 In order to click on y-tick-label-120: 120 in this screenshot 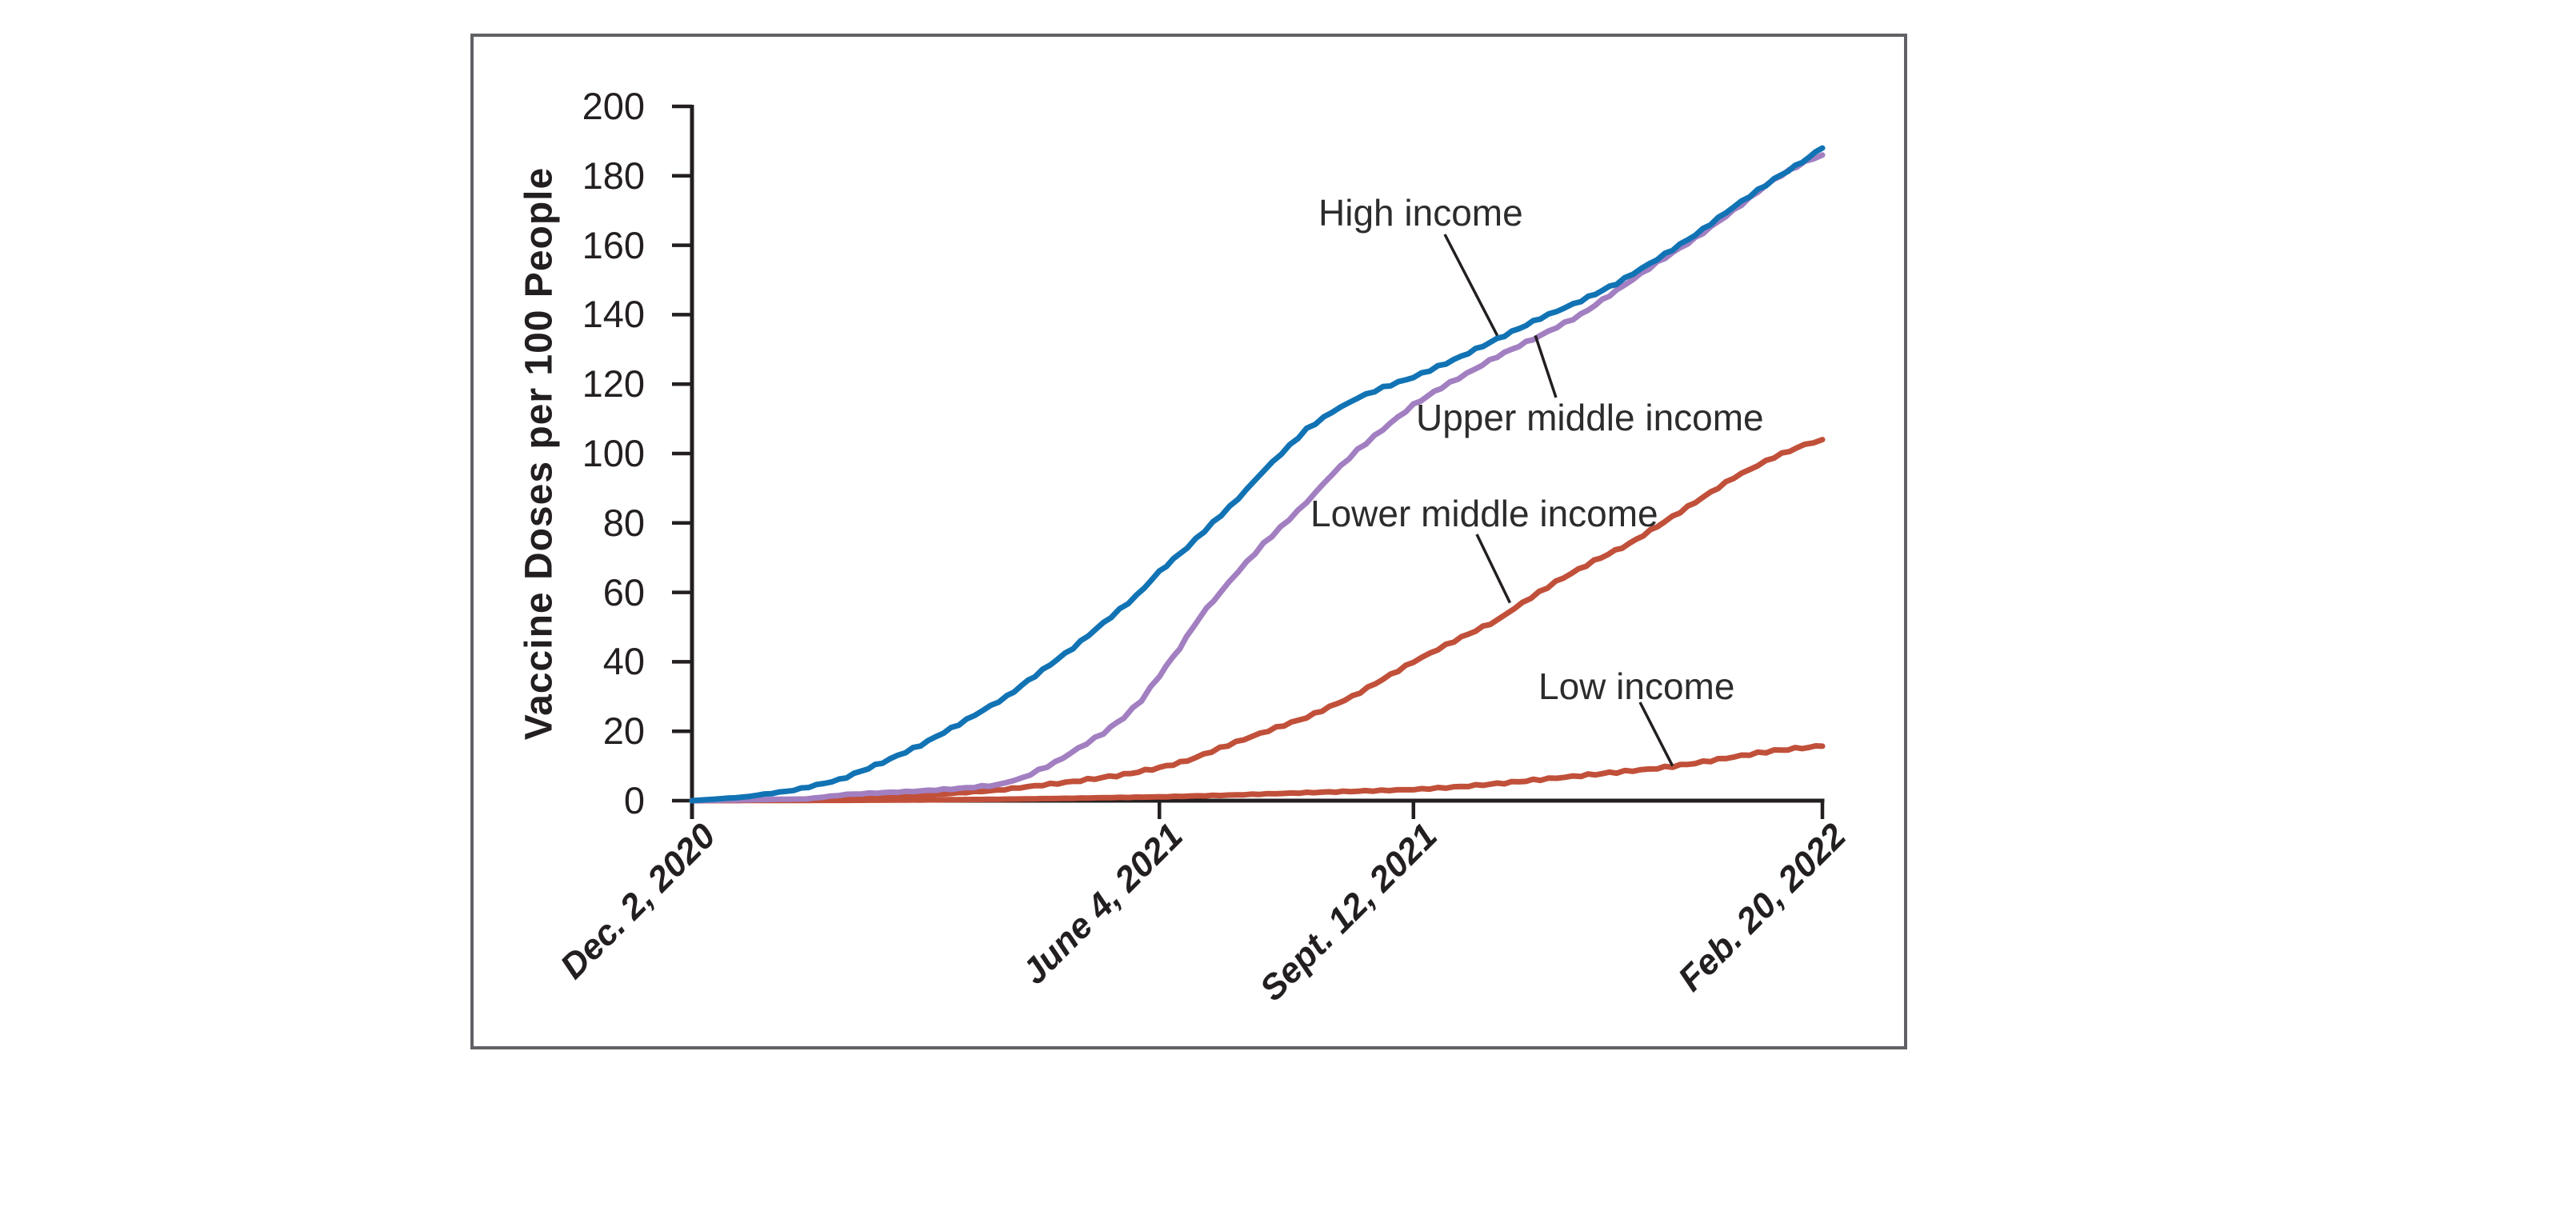, I will do `click(613, 384)`.